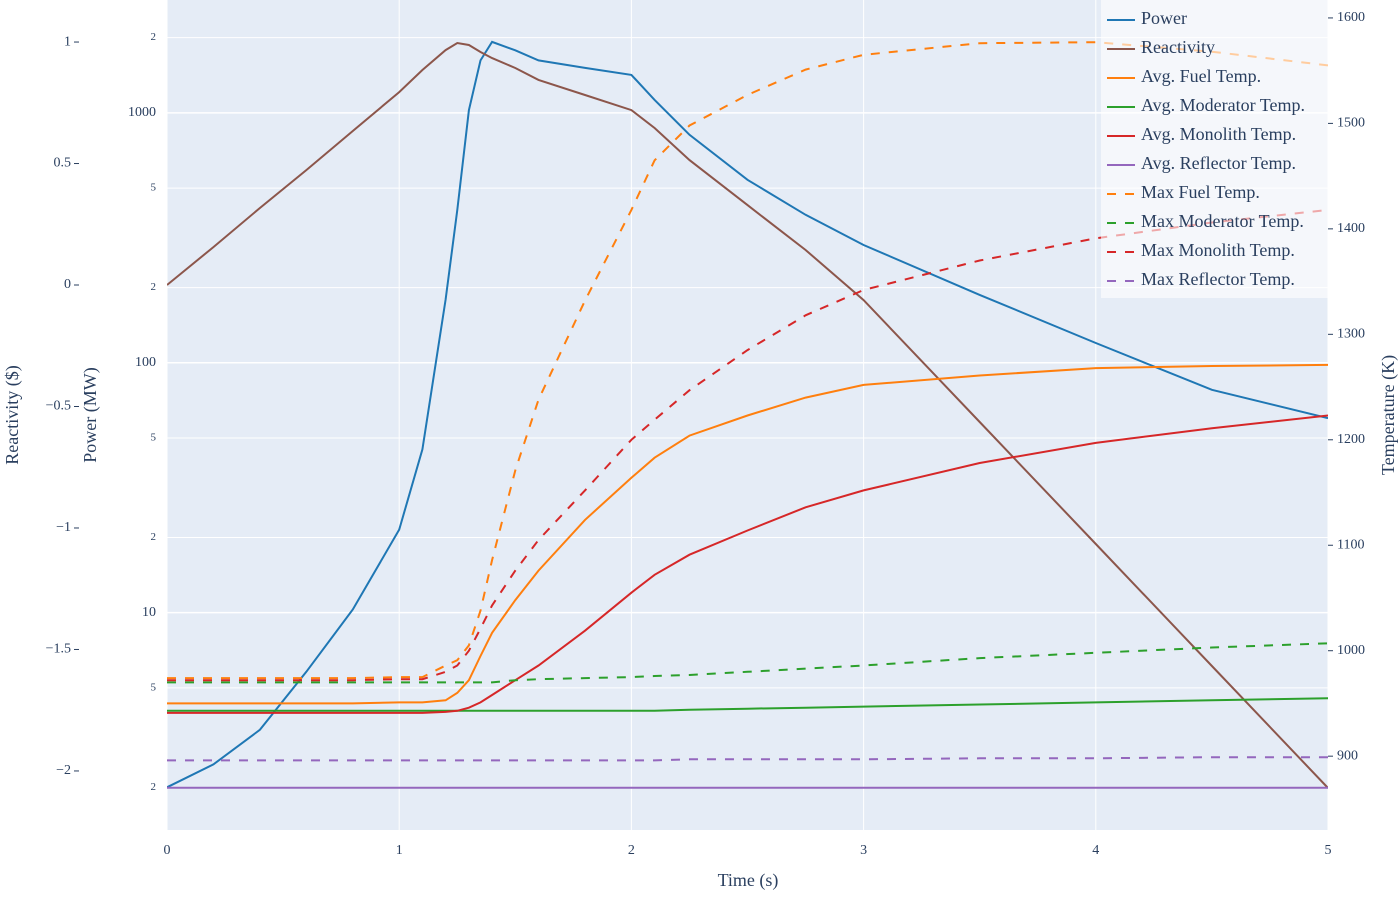  What do you see at coordinates (1347, 755) in the screenshot?
I see `y2-tick-label: 900` at bounding box center [1347, 755].